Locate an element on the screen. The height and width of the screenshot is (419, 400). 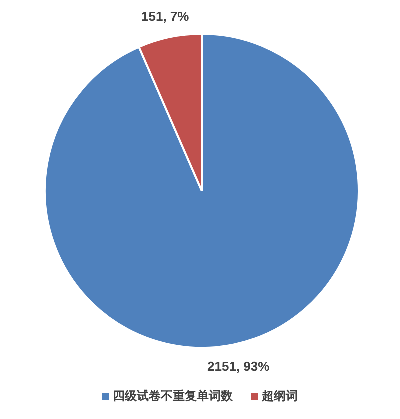
legend-label: 超纲词 is located at coordinates (279, 396).